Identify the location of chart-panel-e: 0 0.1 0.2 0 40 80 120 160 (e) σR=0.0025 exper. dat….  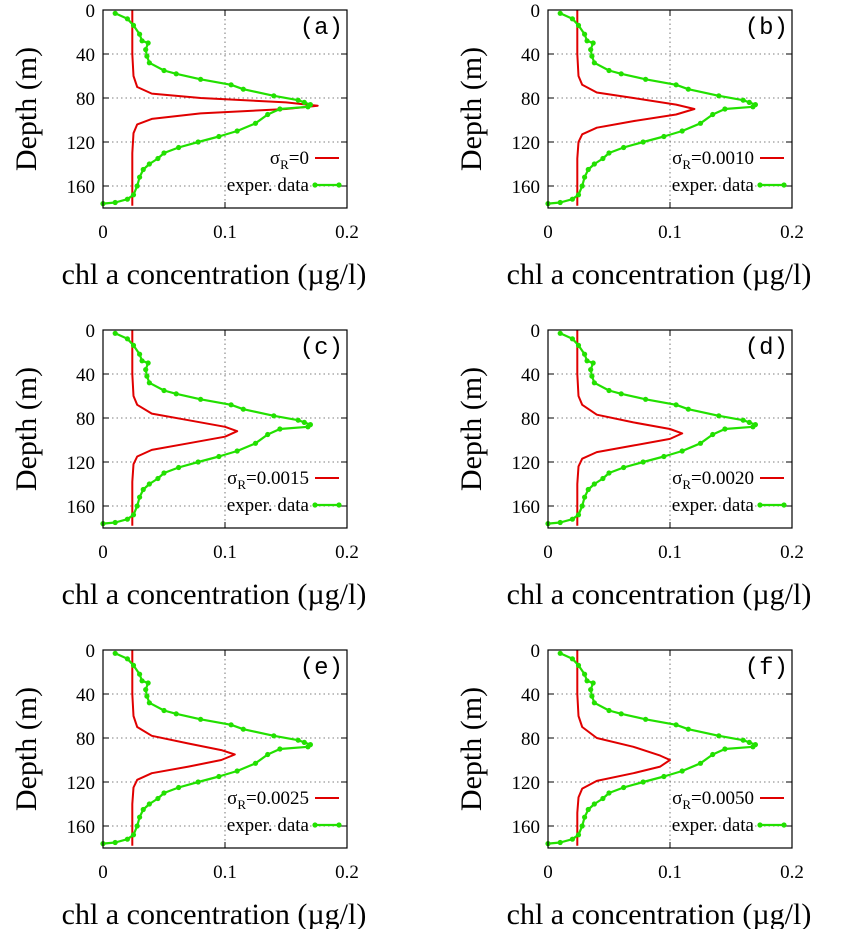
(188, 785).